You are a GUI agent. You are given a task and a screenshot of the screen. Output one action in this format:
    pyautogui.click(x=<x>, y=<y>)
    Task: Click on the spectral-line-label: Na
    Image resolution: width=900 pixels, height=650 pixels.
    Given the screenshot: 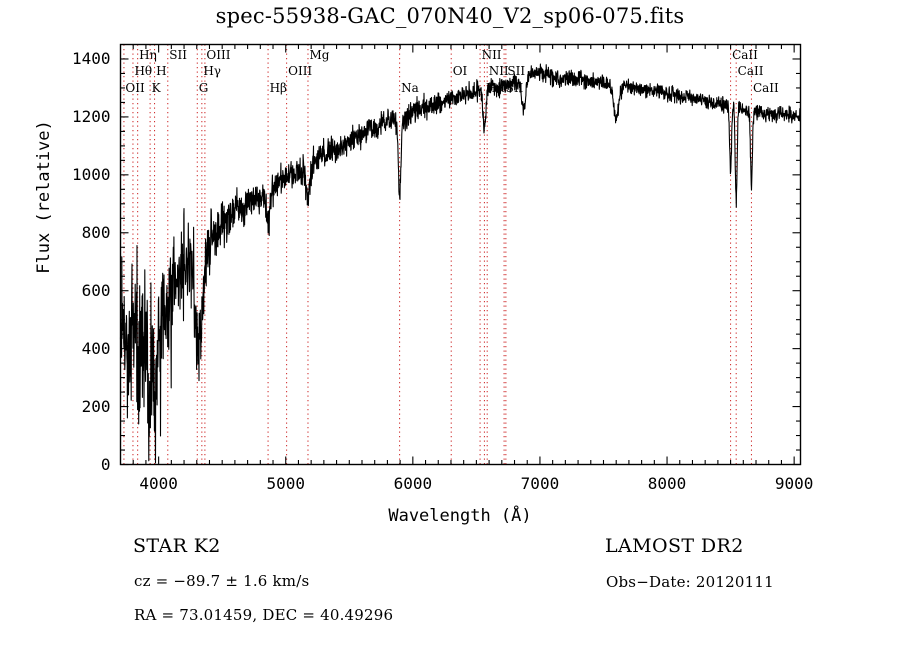 What is the action you would take?
    pyautogui.click(x=410, y=88)
    